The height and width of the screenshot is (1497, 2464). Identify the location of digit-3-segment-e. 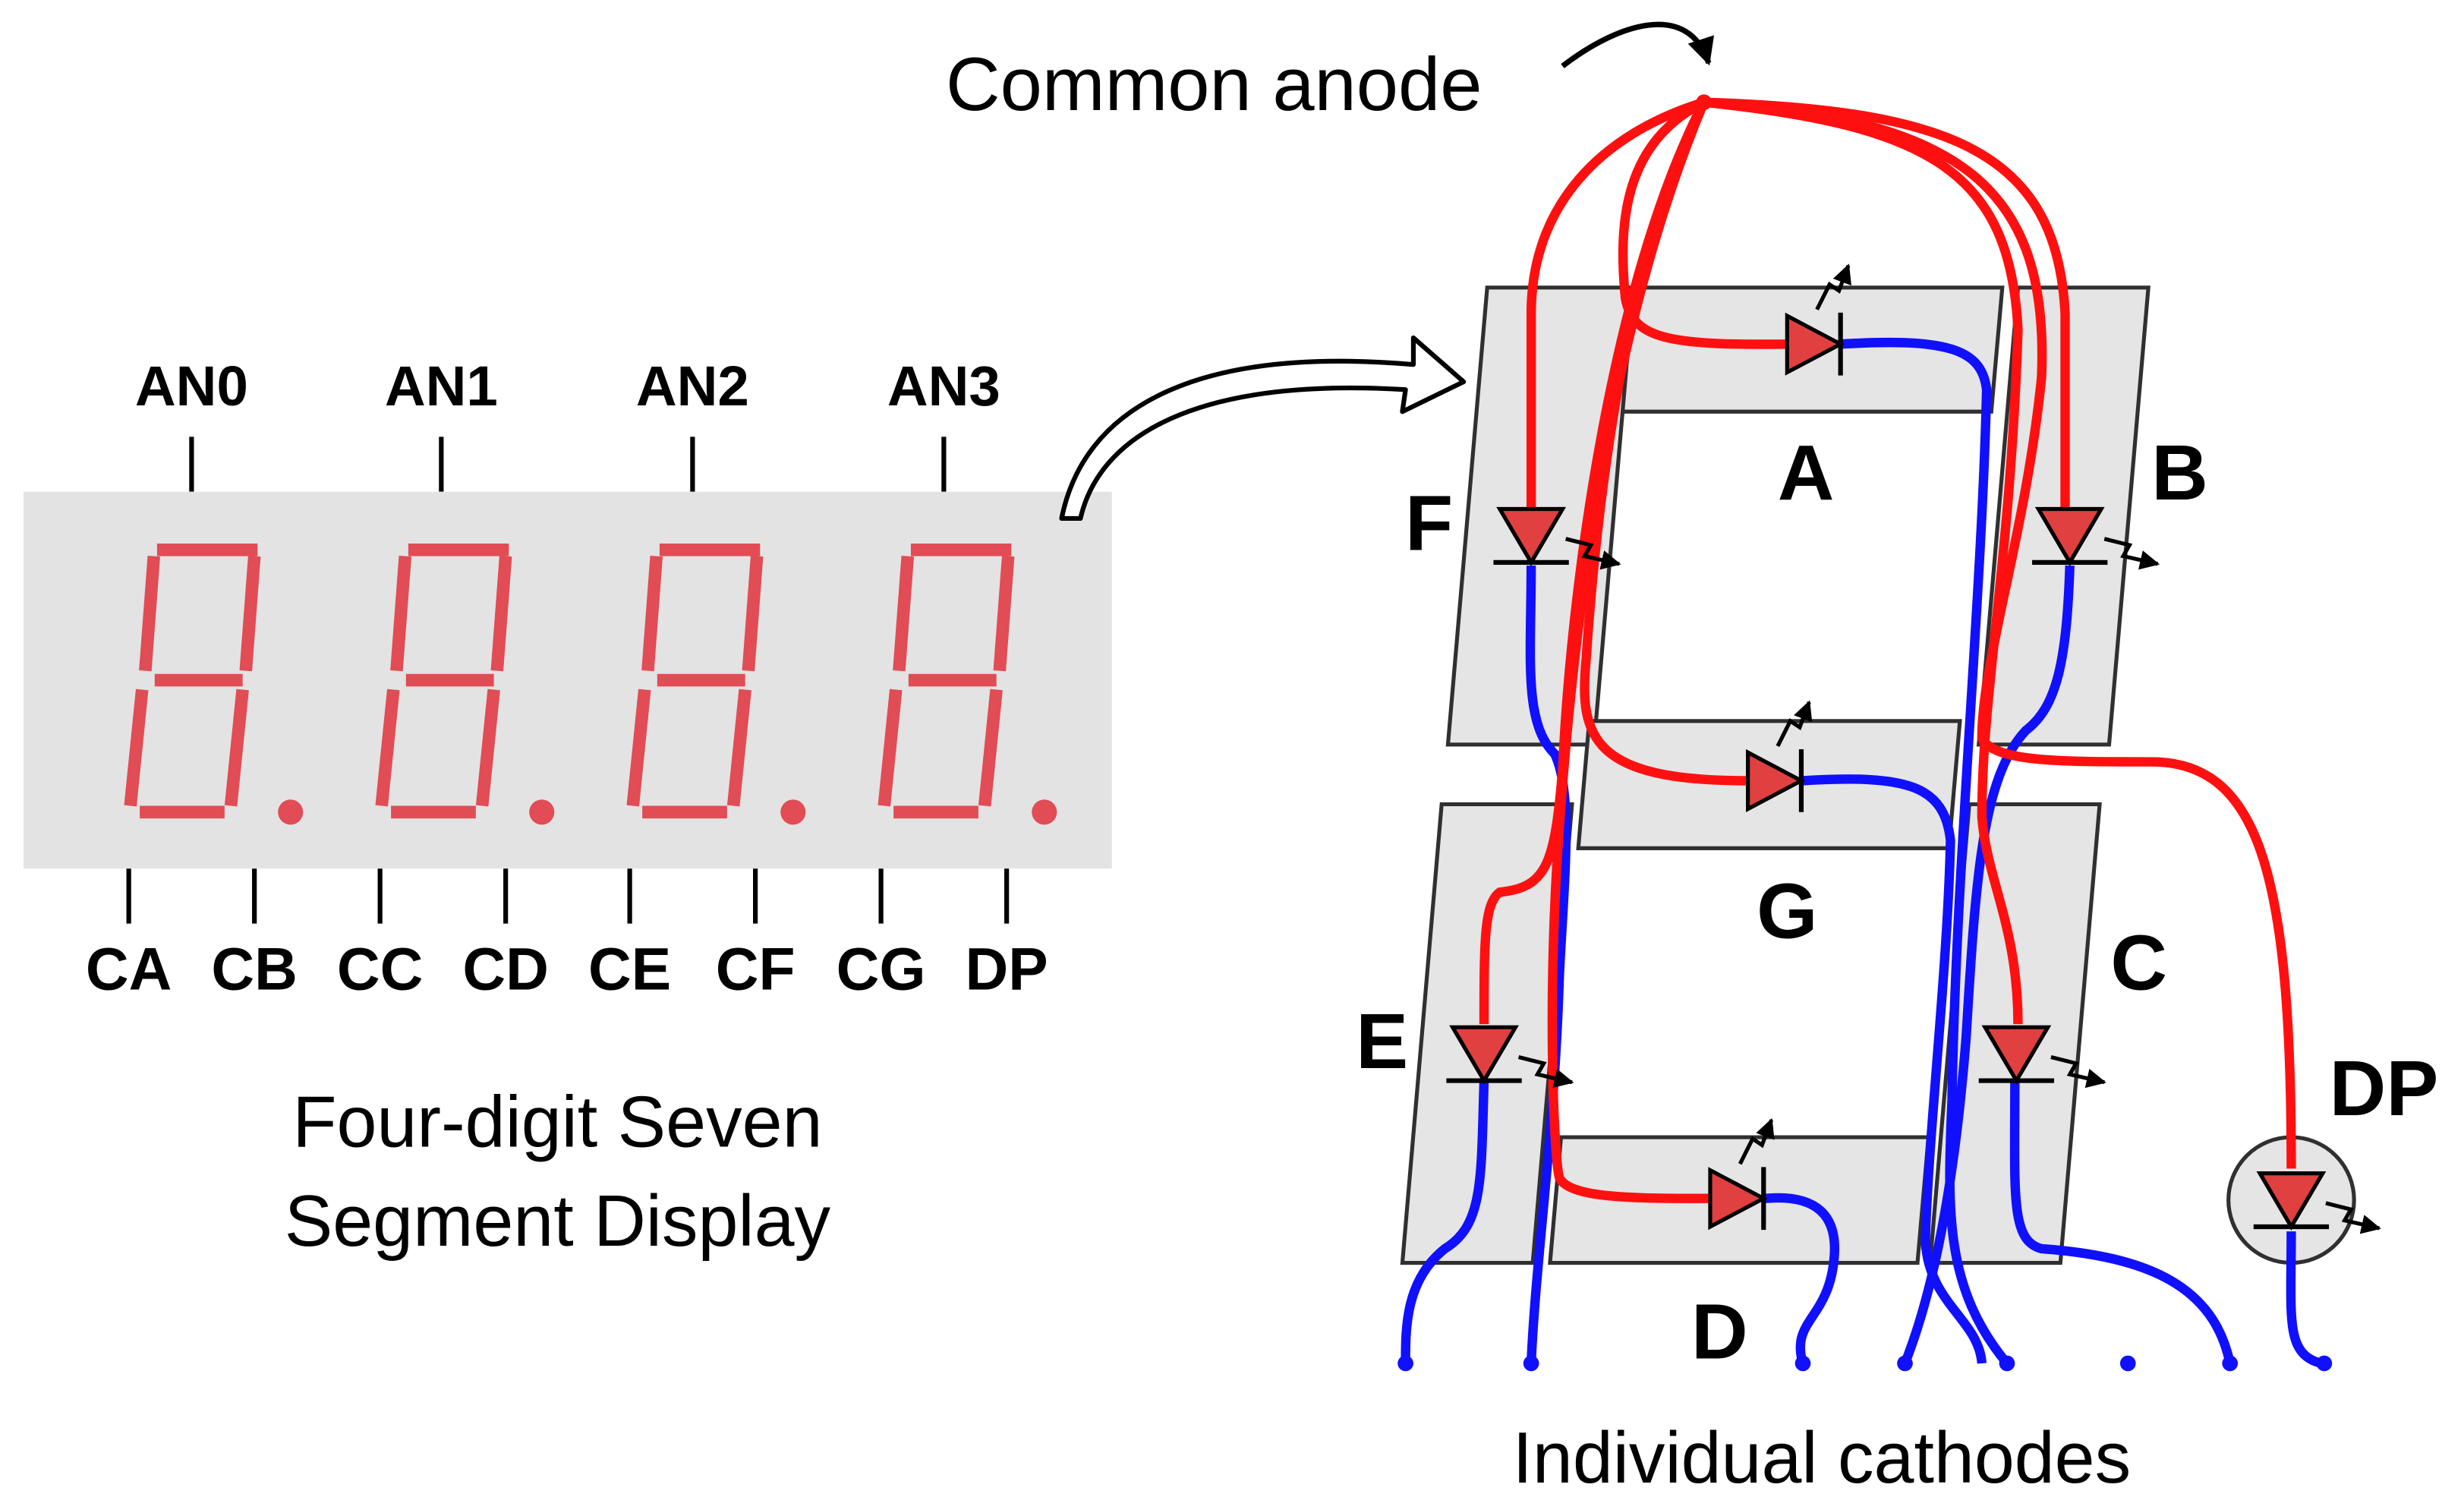
(891, 748).